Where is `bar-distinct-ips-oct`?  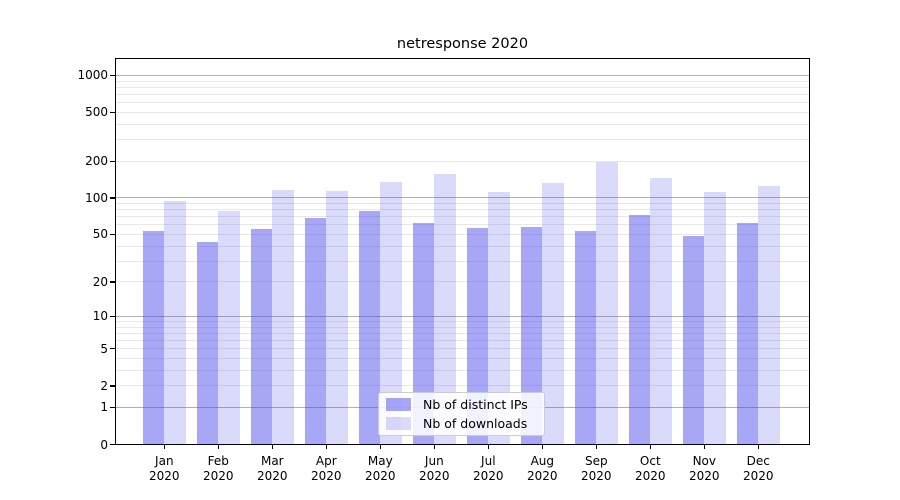
bar-distinct-ips-oct is located at coordinates (639, 329).